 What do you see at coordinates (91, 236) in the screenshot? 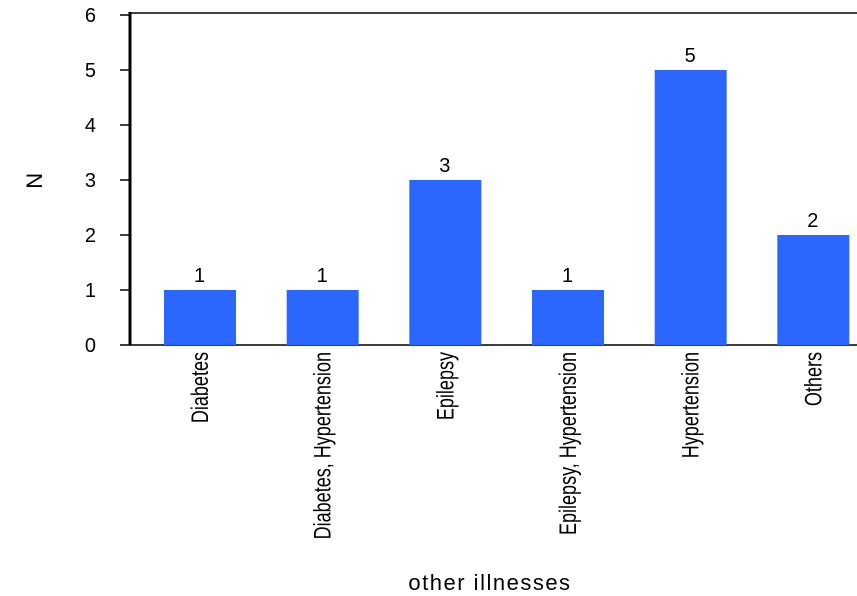
I see `y-tick-label: 2` at bounding box center [91, 236].